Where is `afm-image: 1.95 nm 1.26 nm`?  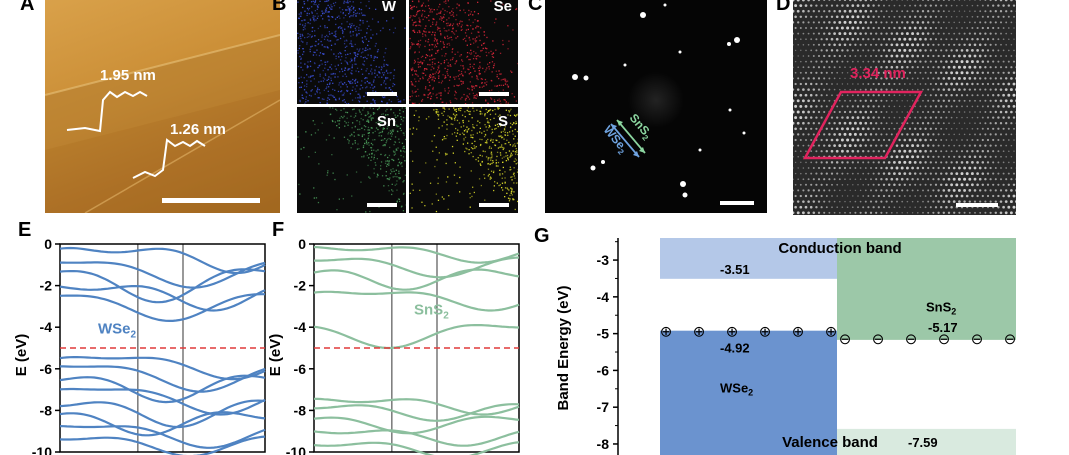 afm-image: 1.95 nm 1.26 nm is located at coordinates (162, 106).